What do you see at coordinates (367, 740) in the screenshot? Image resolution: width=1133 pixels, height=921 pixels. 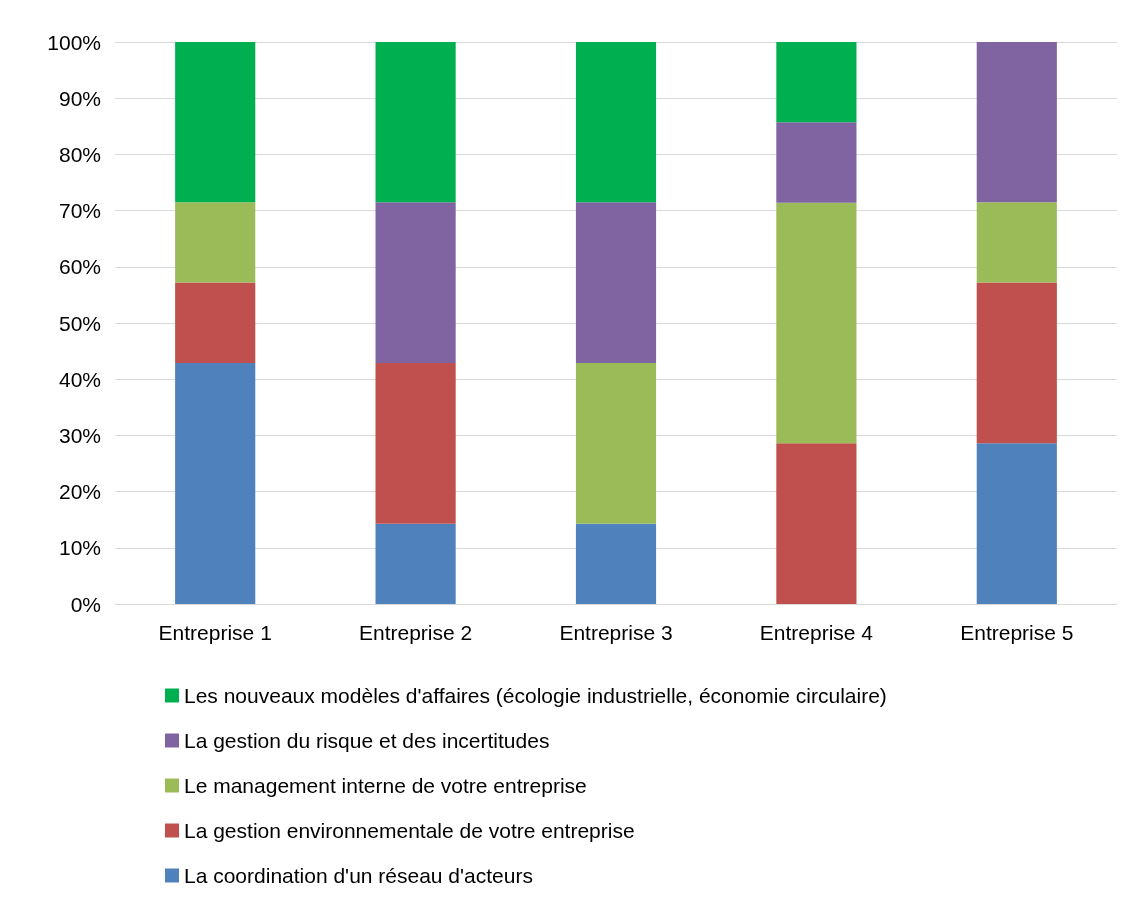 I see `legend-label: La gestion du risque et des incertitudes` at bounding box center [367, 740].